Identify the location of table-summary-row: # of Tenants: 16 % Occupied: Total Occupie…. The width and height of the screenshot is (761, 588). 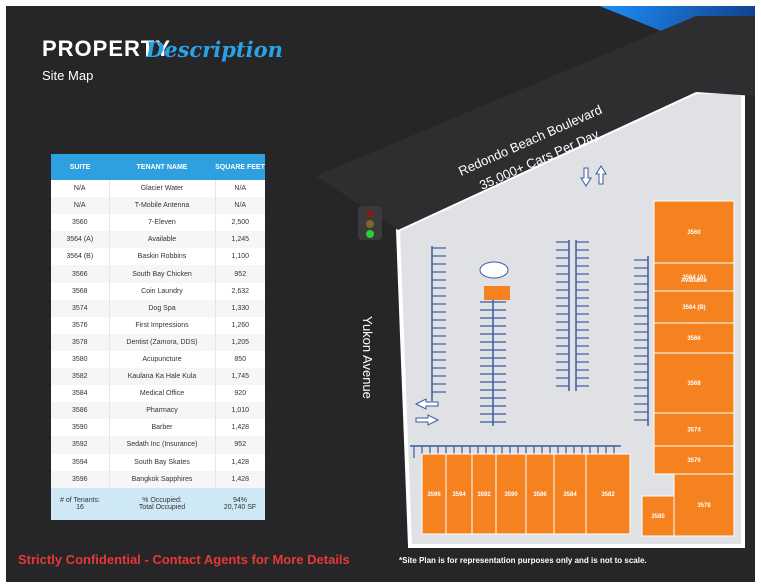
(158, 503).